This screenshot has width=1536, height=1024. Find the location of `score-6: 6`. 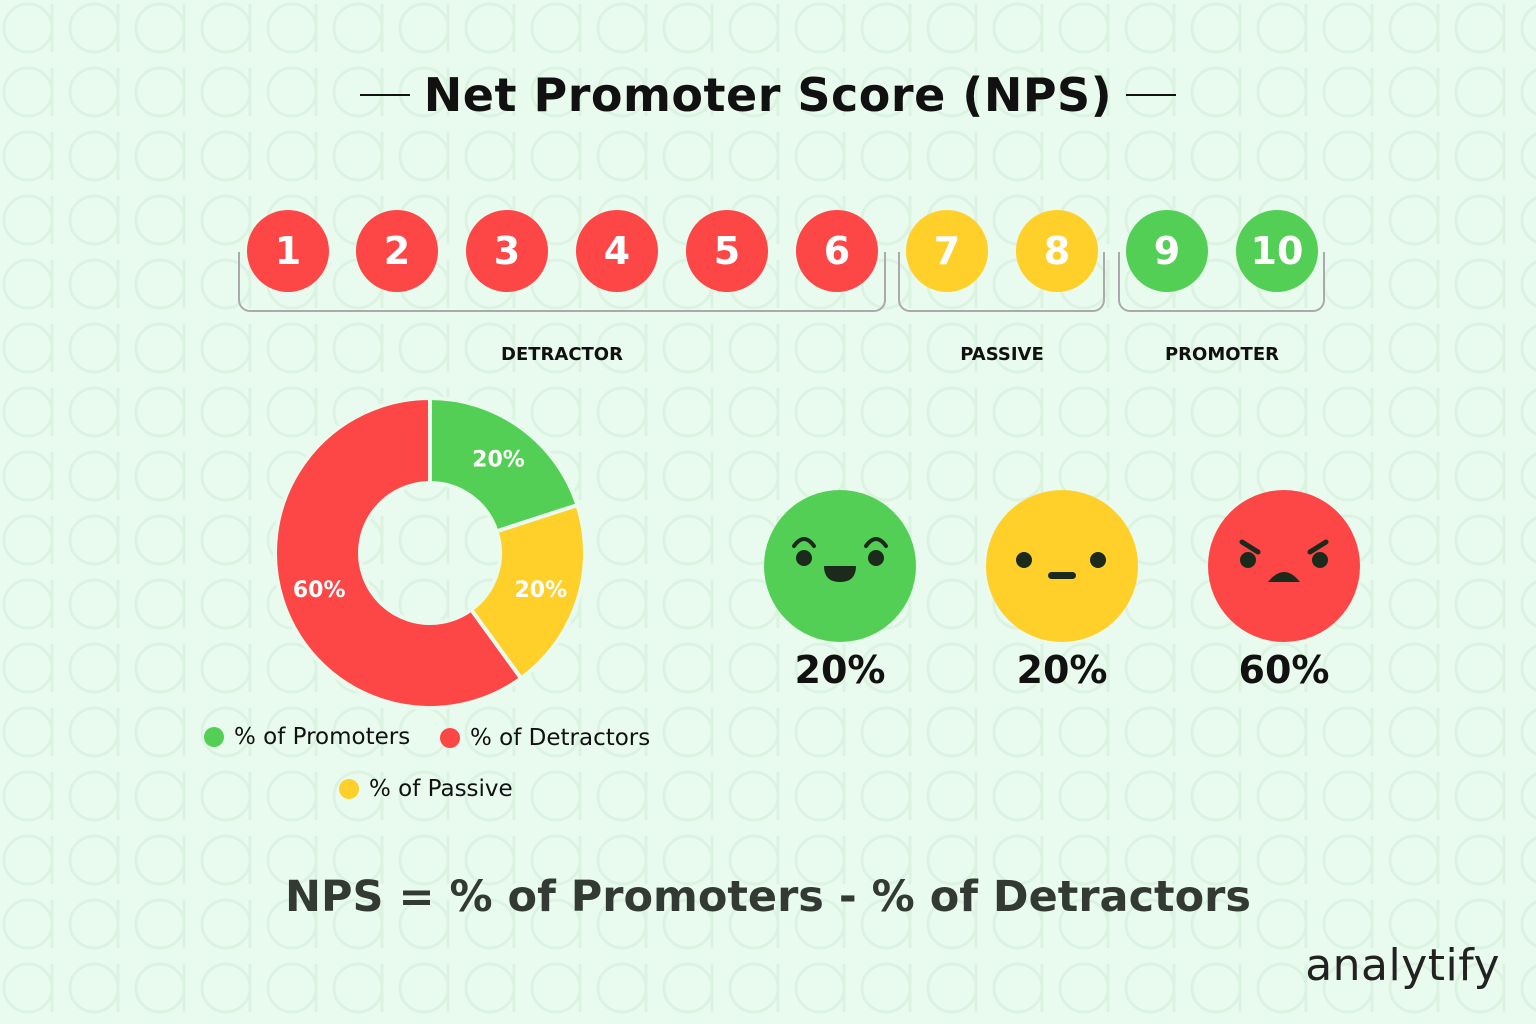

score-6: 6 is located at coordinates (837, 251).